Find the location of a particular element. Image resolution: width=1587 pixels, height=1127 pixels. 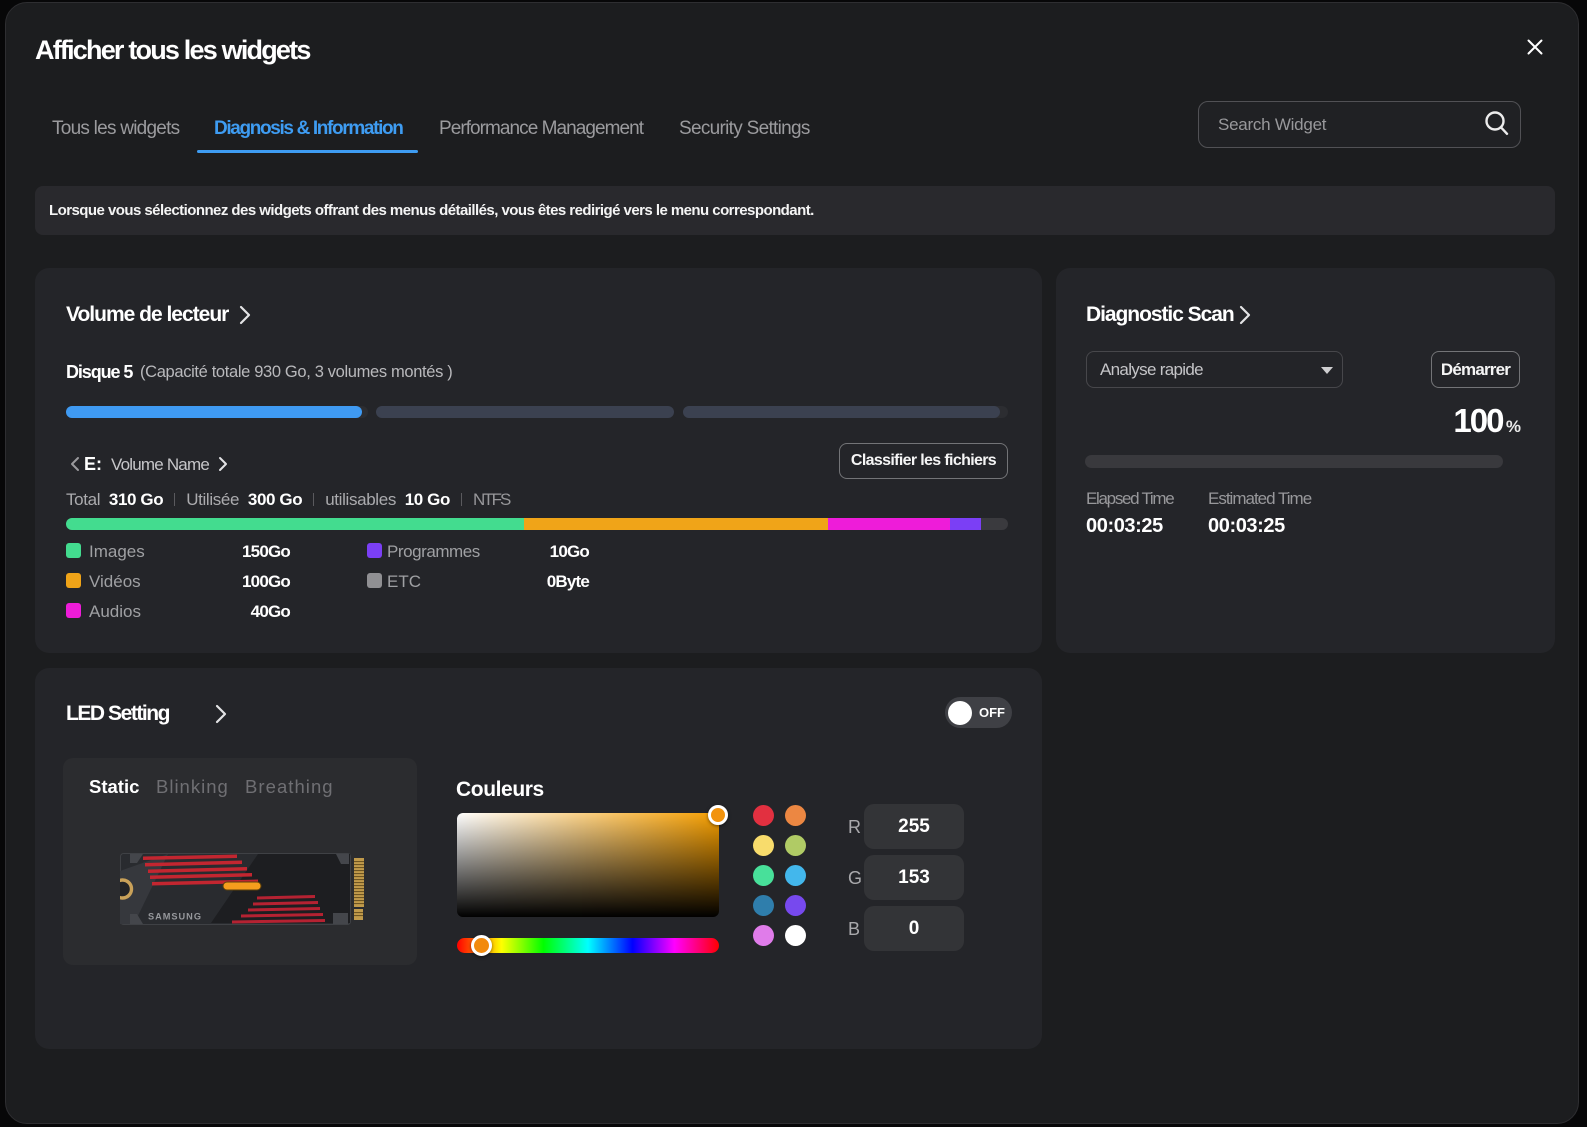

svg-text: SAMSUNG is located at coordinates (175, 917).